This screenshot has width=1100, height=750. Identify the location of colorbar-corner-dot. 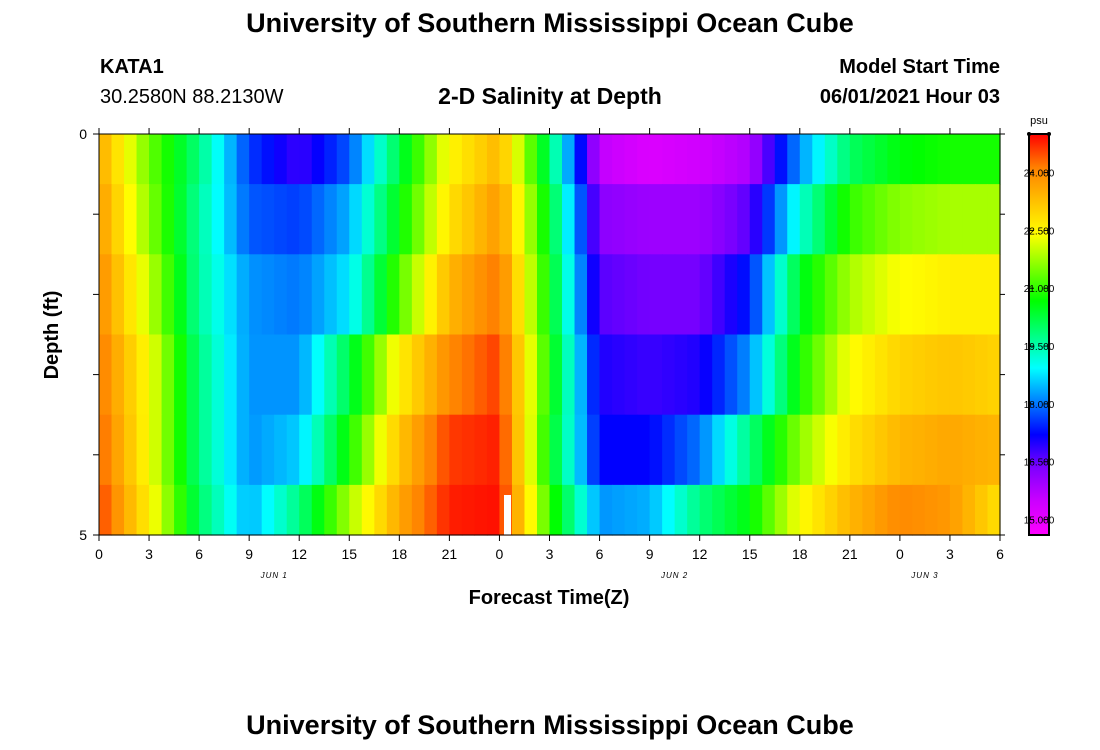
(1029, 134).